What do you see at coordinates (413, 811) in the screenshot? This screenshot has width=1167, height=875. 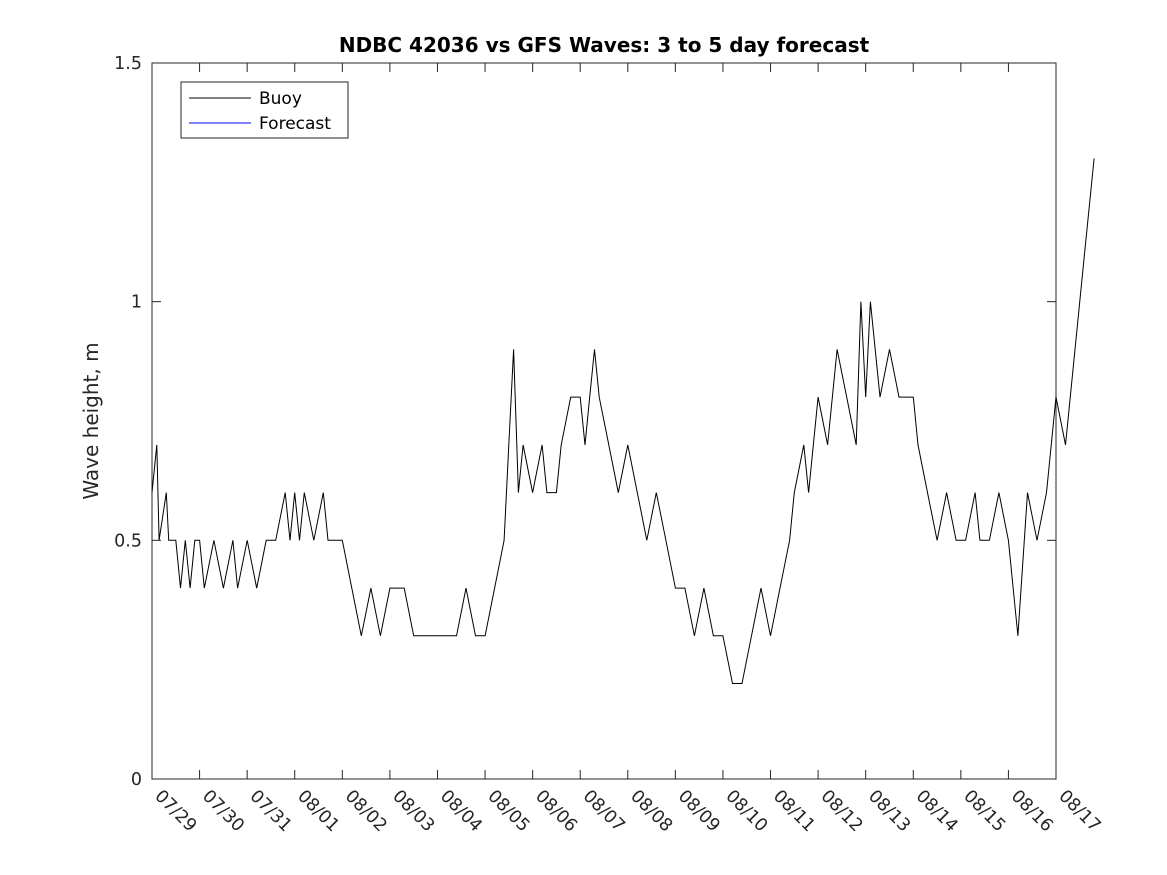 I see `x-tick-label: 08/03` at bounding box center [413, 811].